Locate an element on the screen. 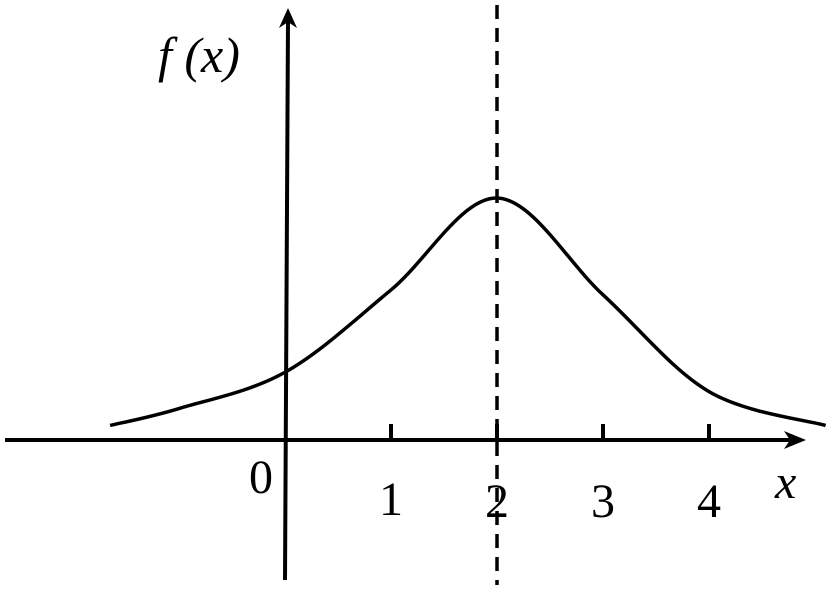  y-axis-label: f (x) is located at coordinates (199, 55).